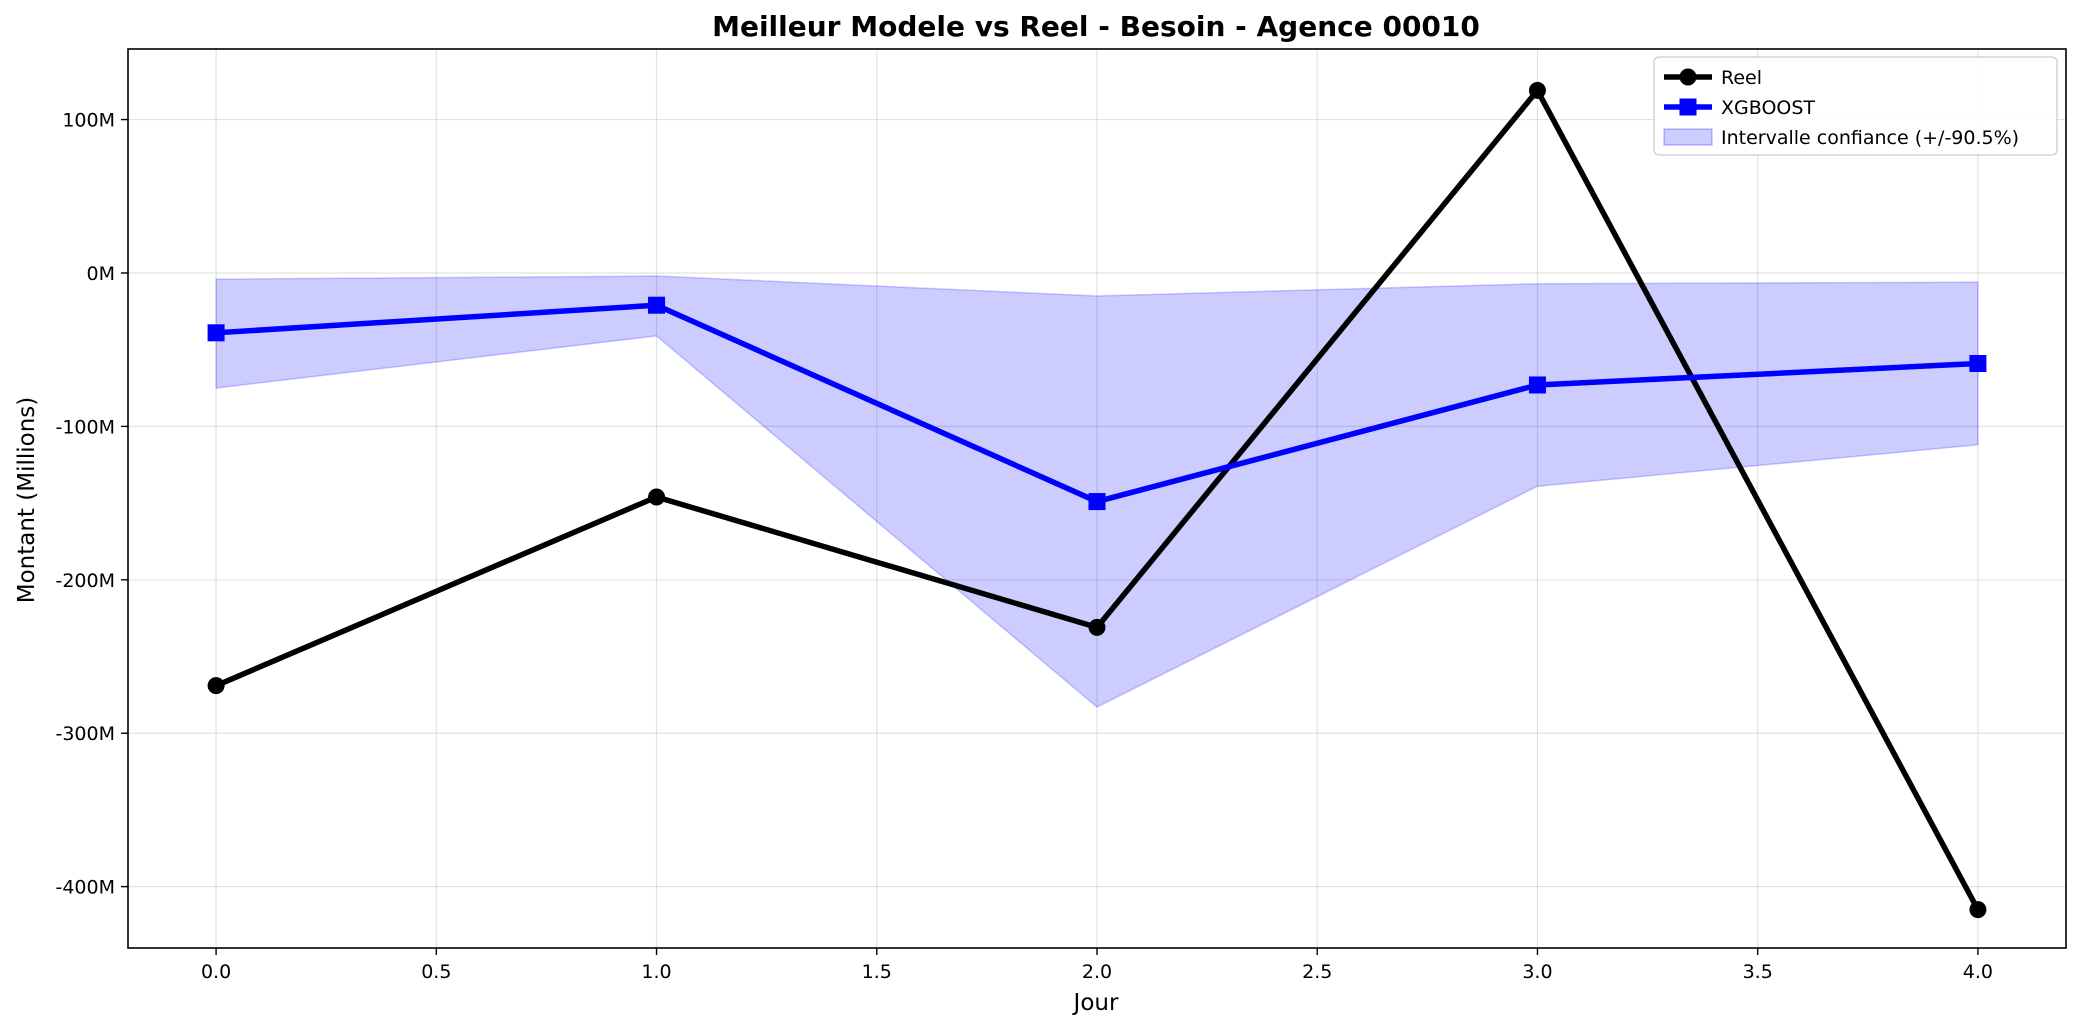  What do you see at coordinates (1768, 108) in the screenshot?
I see `legend-label-xgboost: XGBOOST` at bounding box center [1768, 108].